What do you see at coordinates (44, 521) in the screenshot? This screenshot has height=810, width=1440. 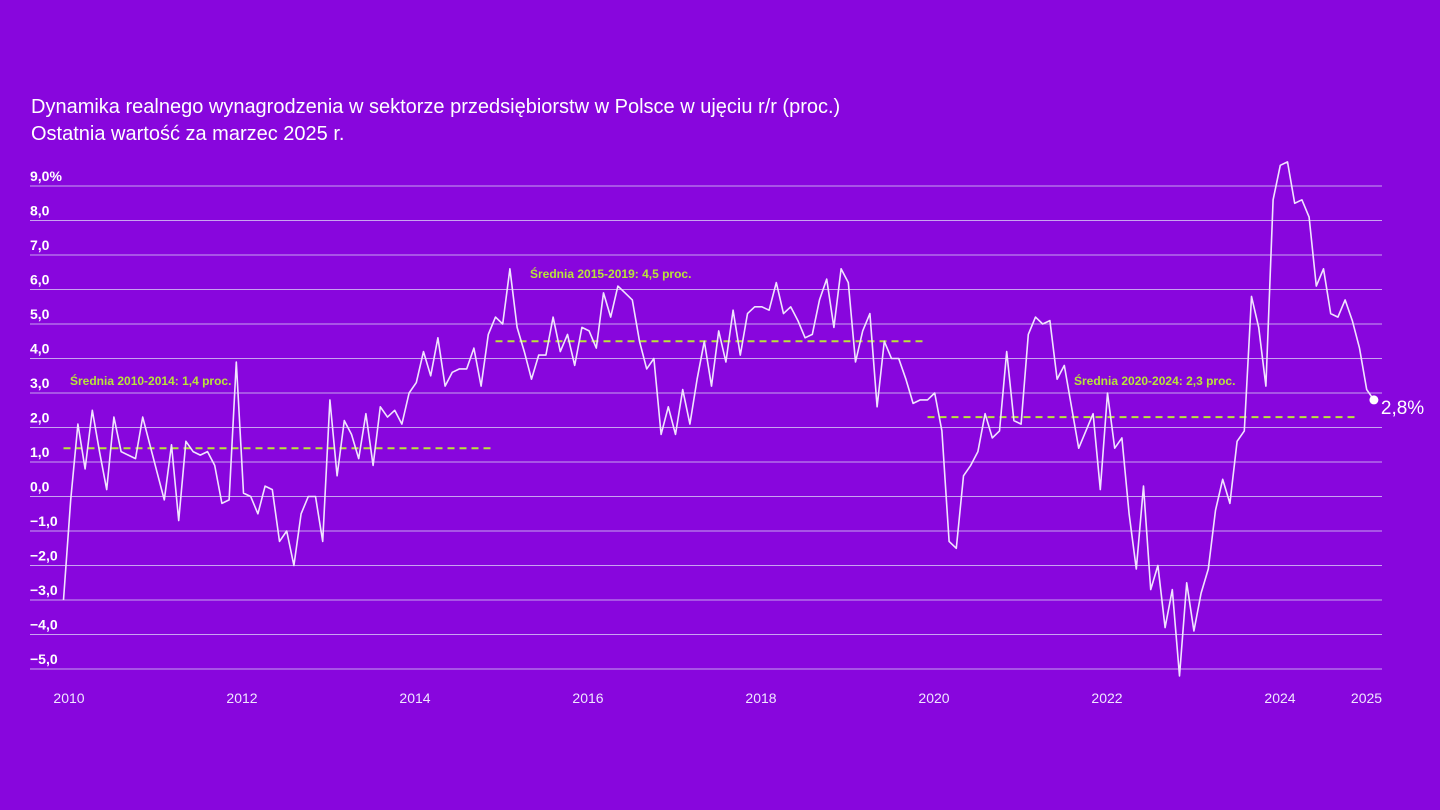 I see `y-tick-label: −1,0` at bounding box center [44, 521].